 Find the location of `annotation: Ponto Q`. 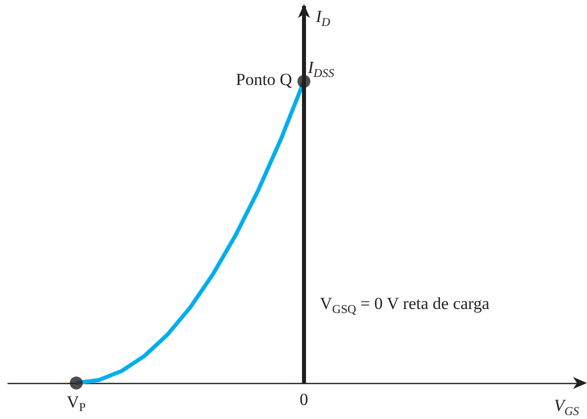

annotation: Ponto Q is located at coordinates (264, 80).